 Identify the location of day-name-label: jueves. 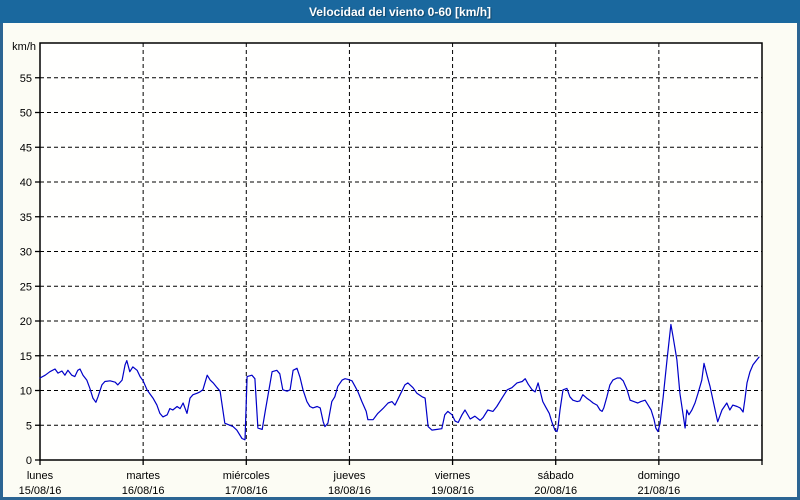
(349, 476).